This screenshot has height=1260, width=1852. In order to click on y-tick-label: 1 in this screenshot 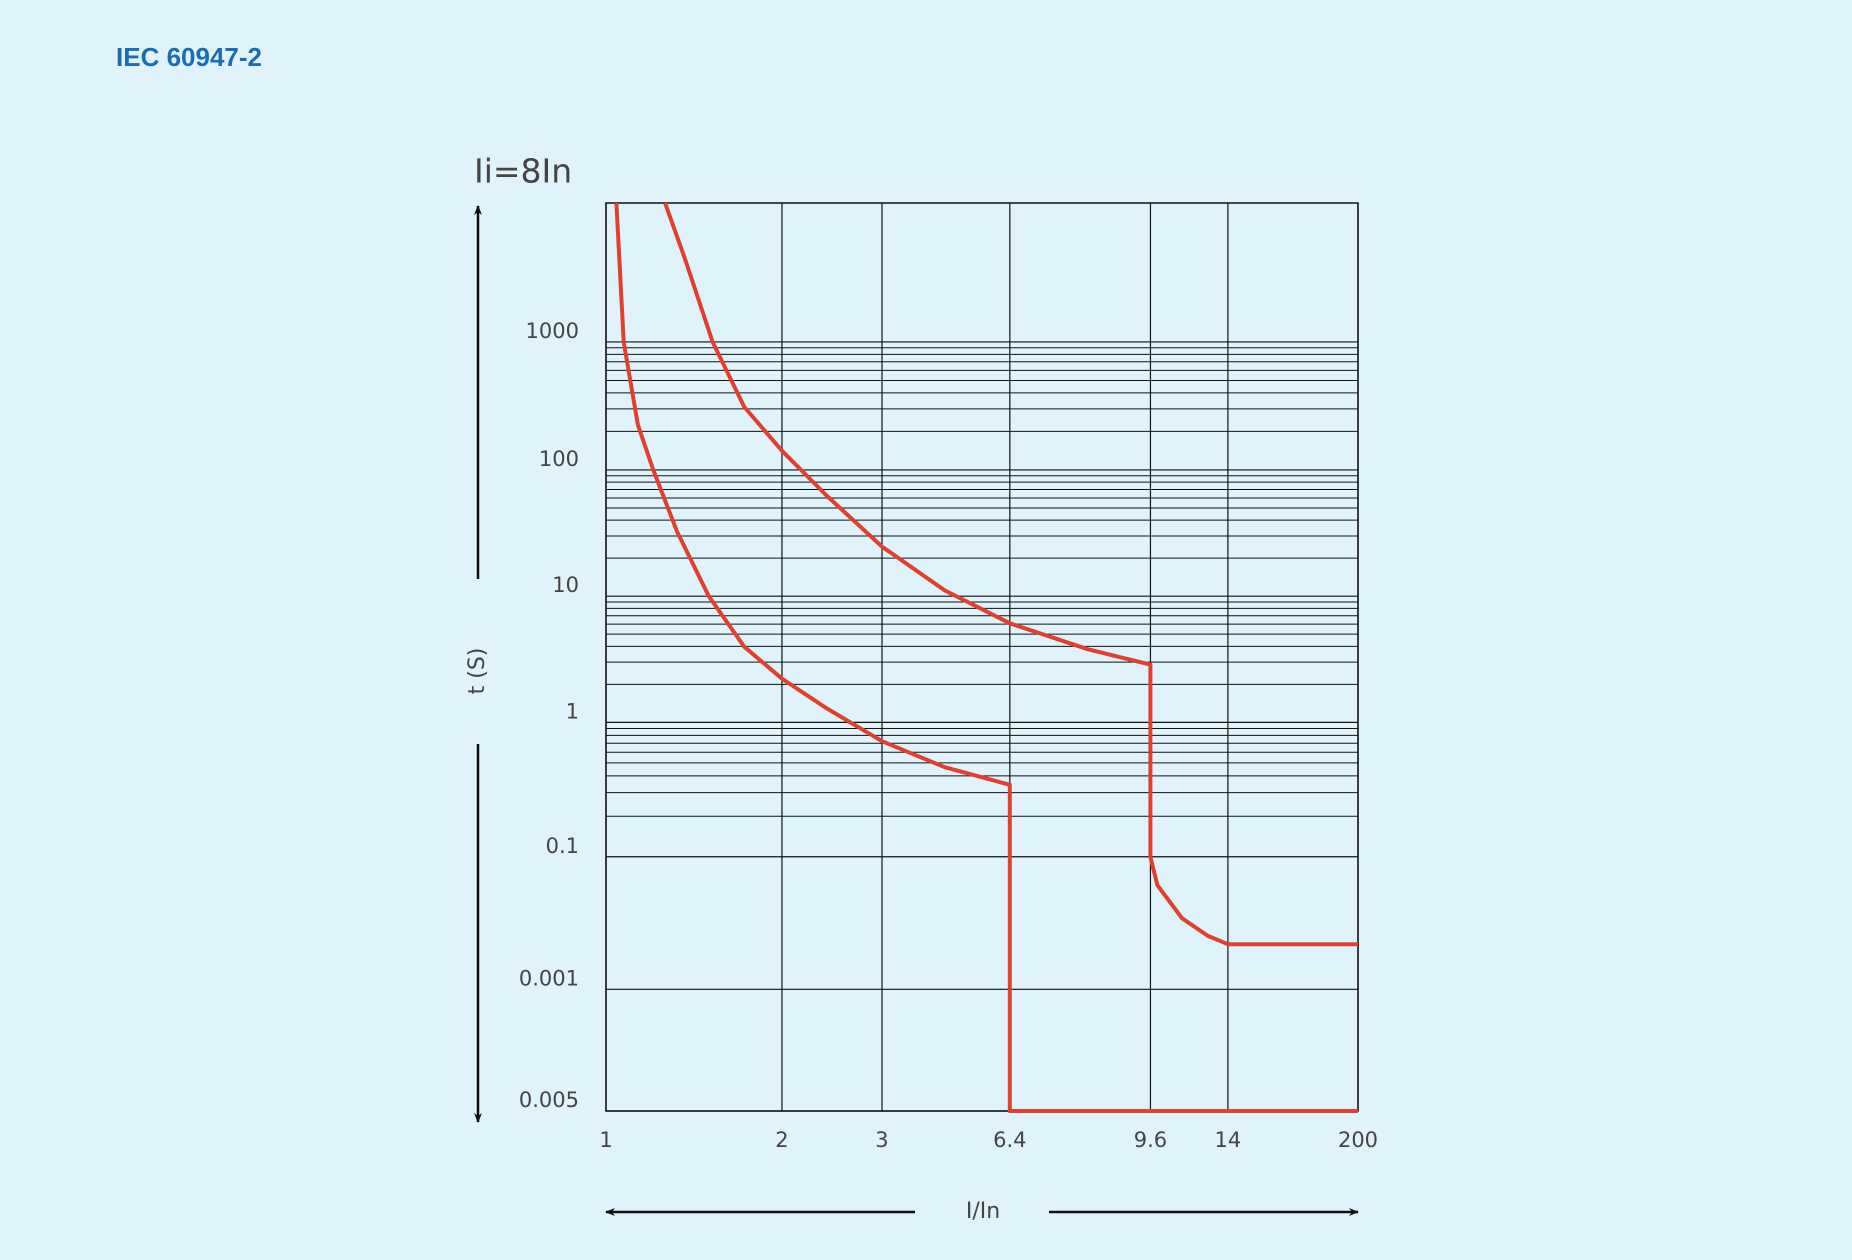, I will do `click(572, 711)`.